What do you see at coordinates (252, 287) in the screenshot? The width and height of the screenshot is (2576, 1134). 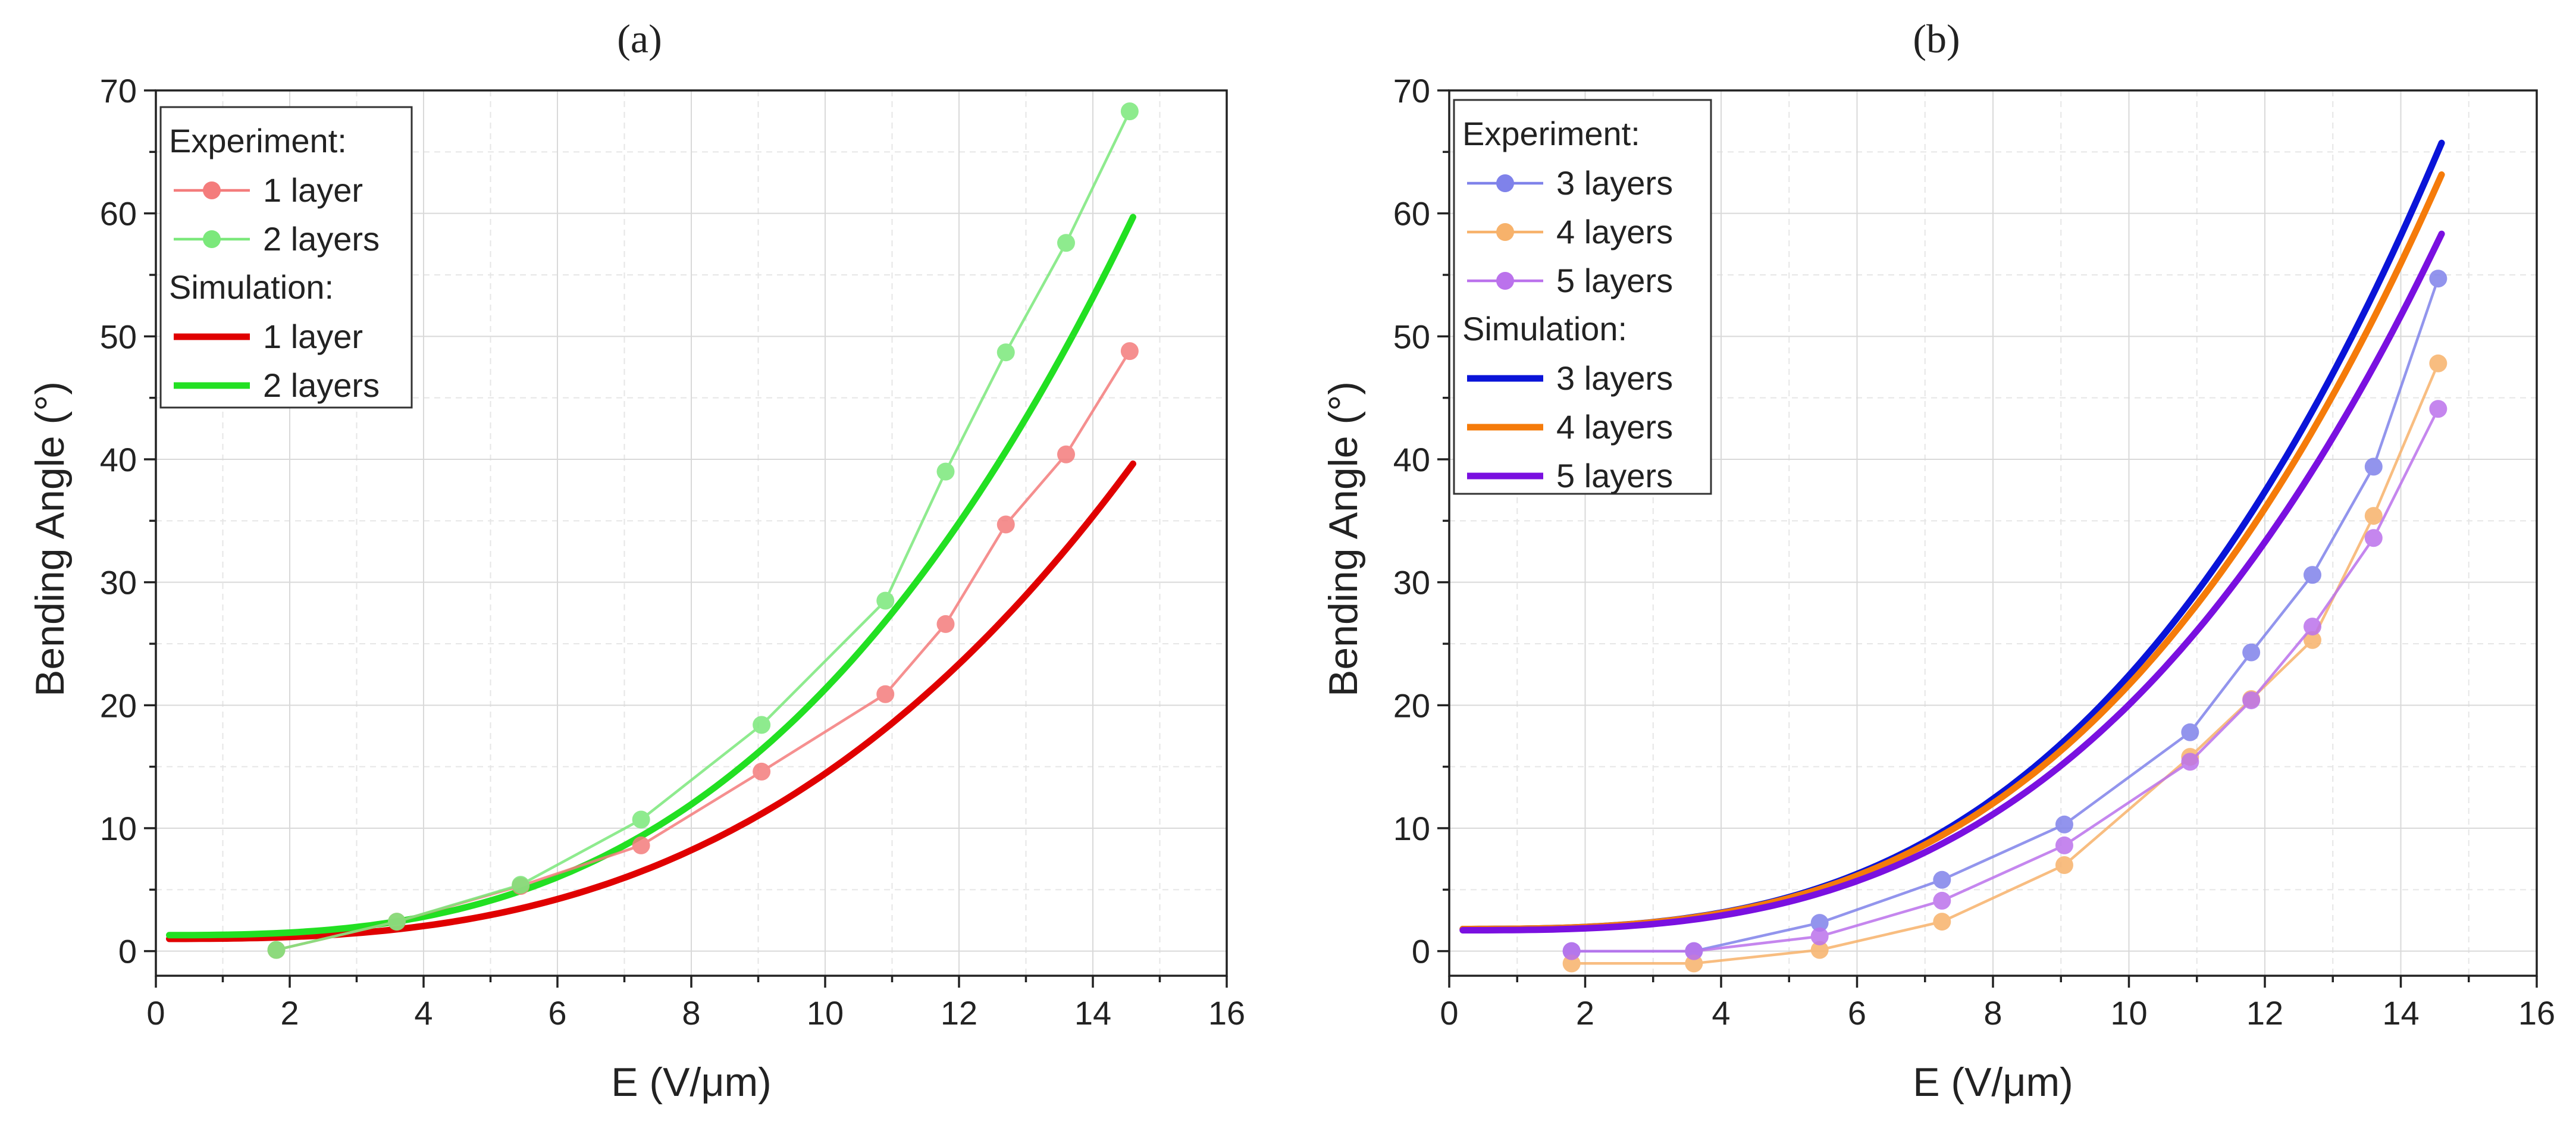 I see `legend-simulation-title: Simulation:` at bounding box center [252, 287].